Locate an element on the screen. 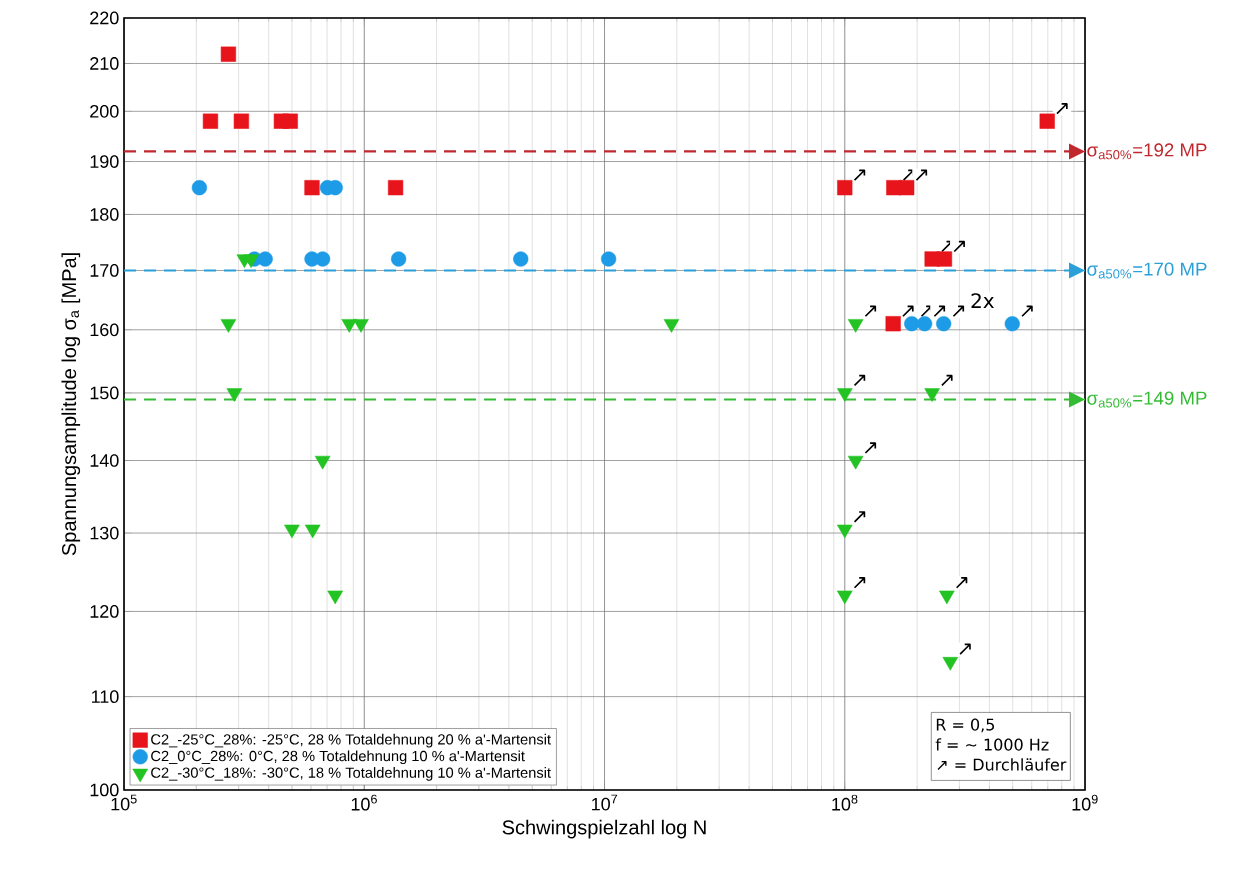 The height and width of the screenshot is (894, 1233). x-tick-label: 10$^{8}$ is located at coordinates (845, 802).